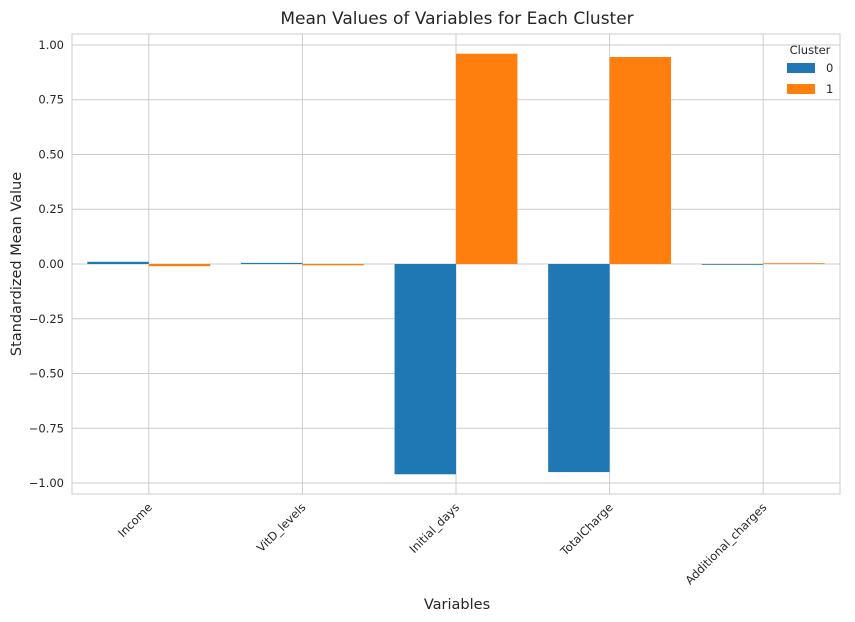 This screenshot has height=622, width=855. I want to click on x-tick-label: Initial_days, so click(434, 528).